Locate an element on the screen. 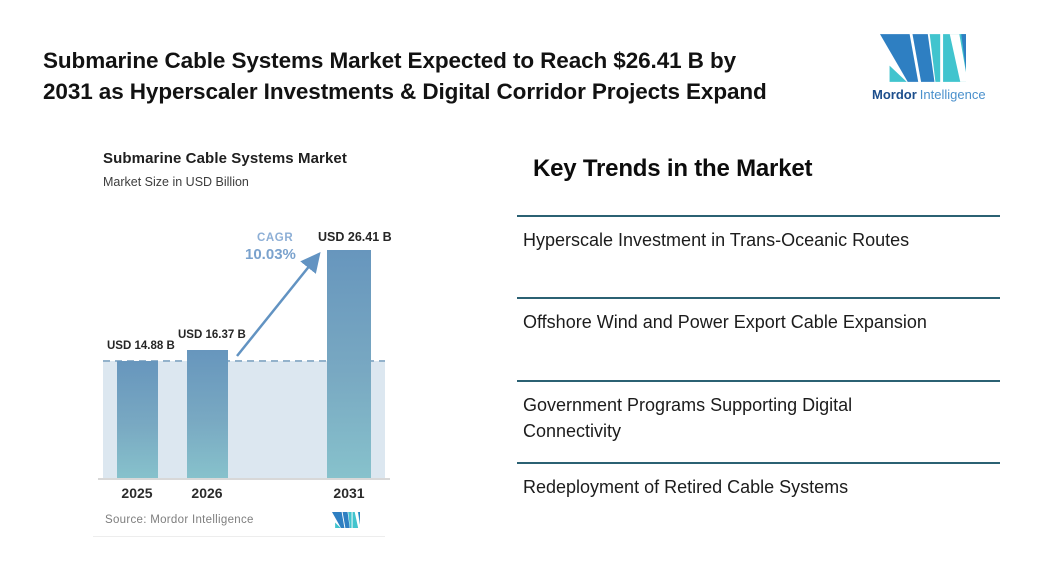 This screenshot has width=1045, height=583. mordor-logo-wordmark: Mordor Intelligence is located at coordinates (932, 94).